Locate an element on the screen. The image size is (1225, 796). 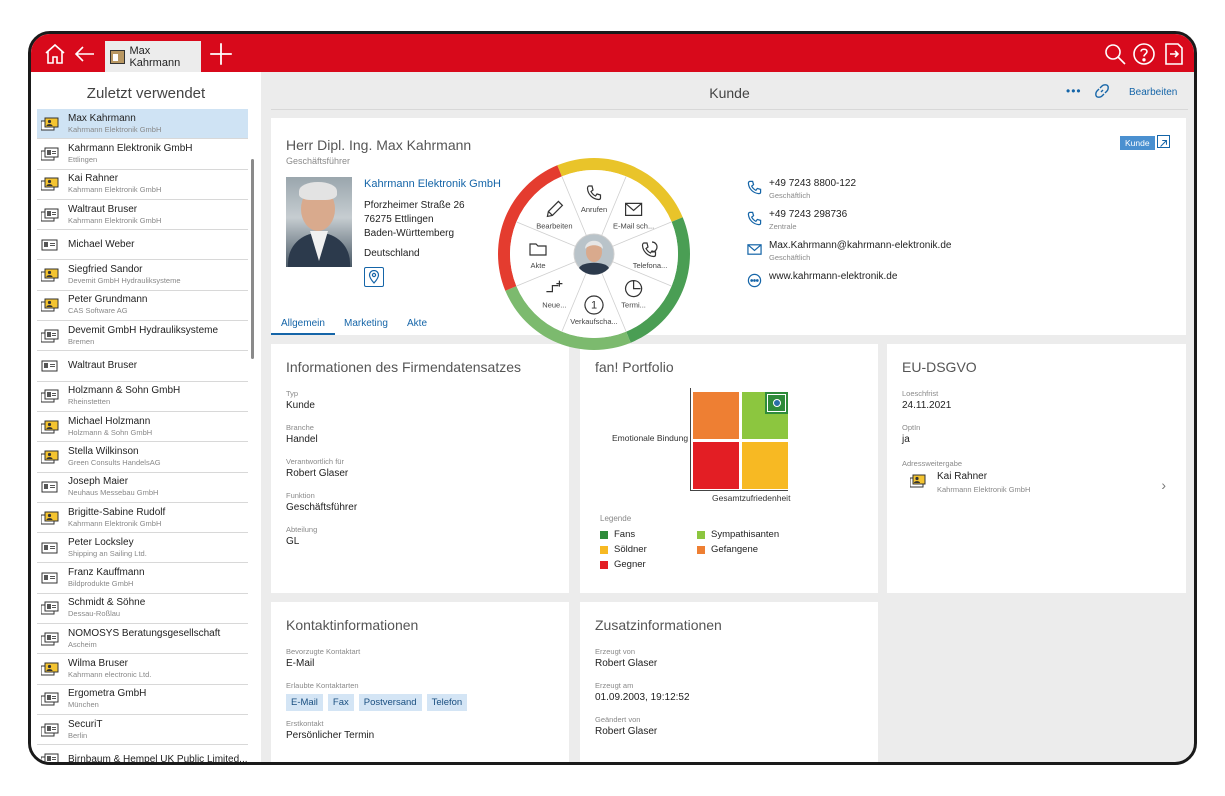
wheel-action-6: Akte is located at coordinates (538, 256).